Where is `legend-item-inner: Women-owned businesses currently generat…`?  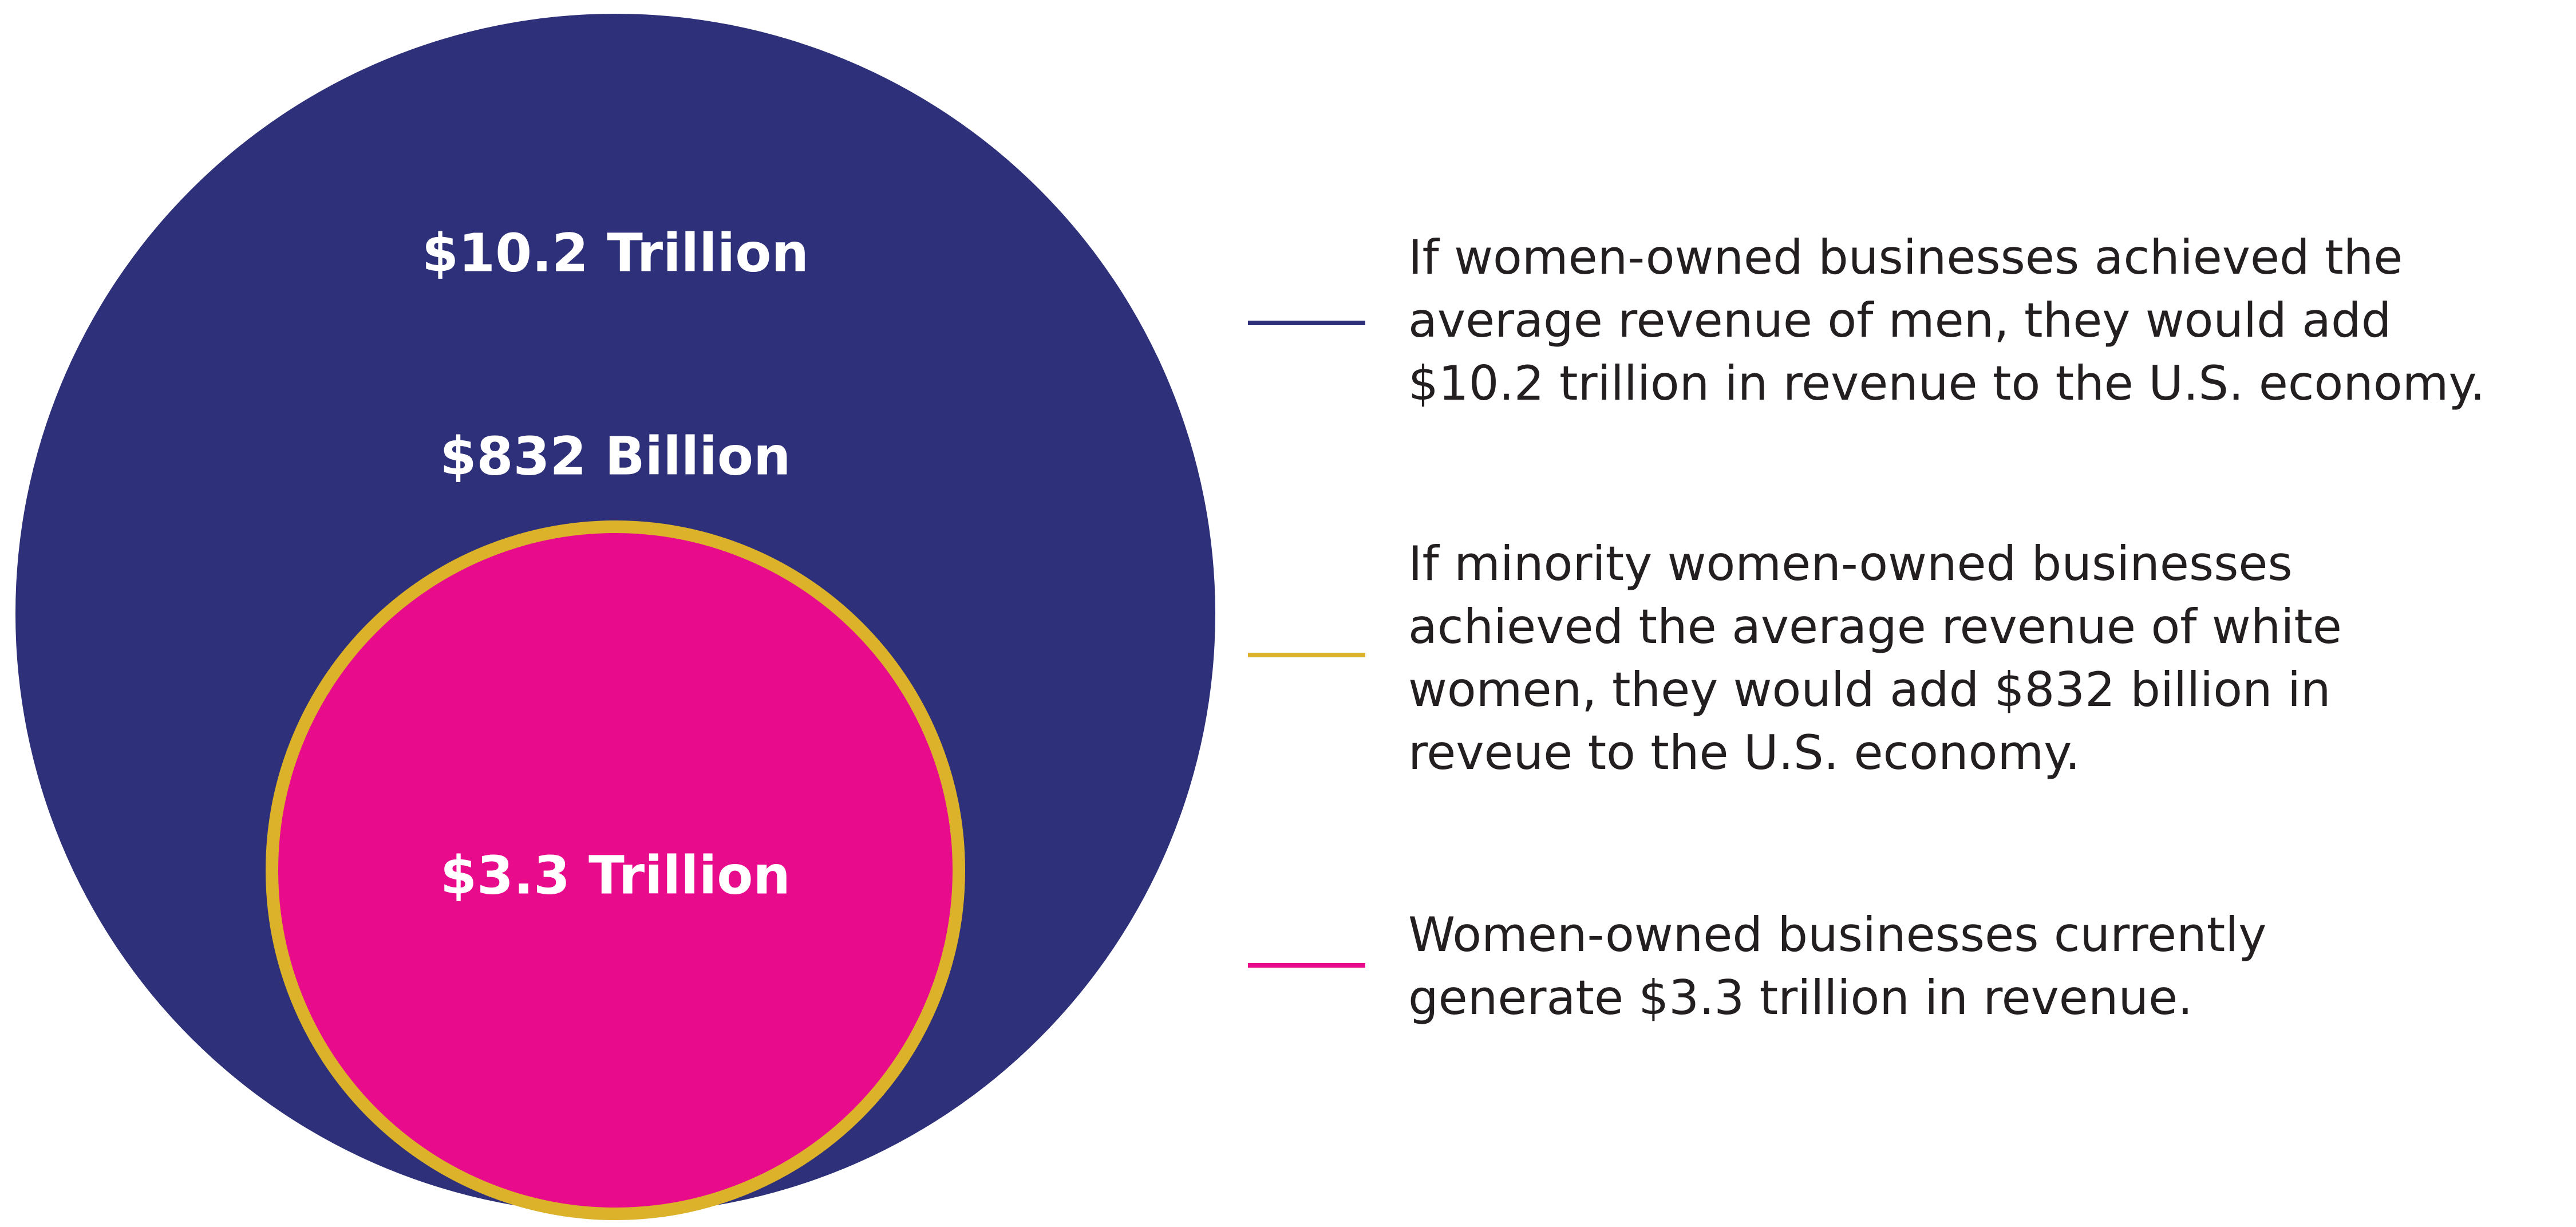
legend-item-inner: Women-owned businesses currently generat… is located at coordinates (1906, 969).